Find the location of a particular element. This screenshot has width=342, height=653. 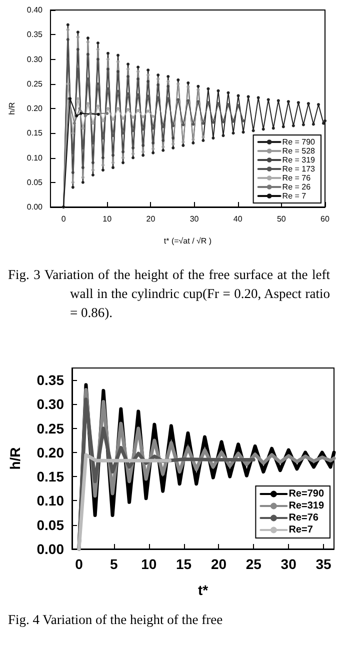

x-tick-label: 40 is located at coordinates (238, 219).